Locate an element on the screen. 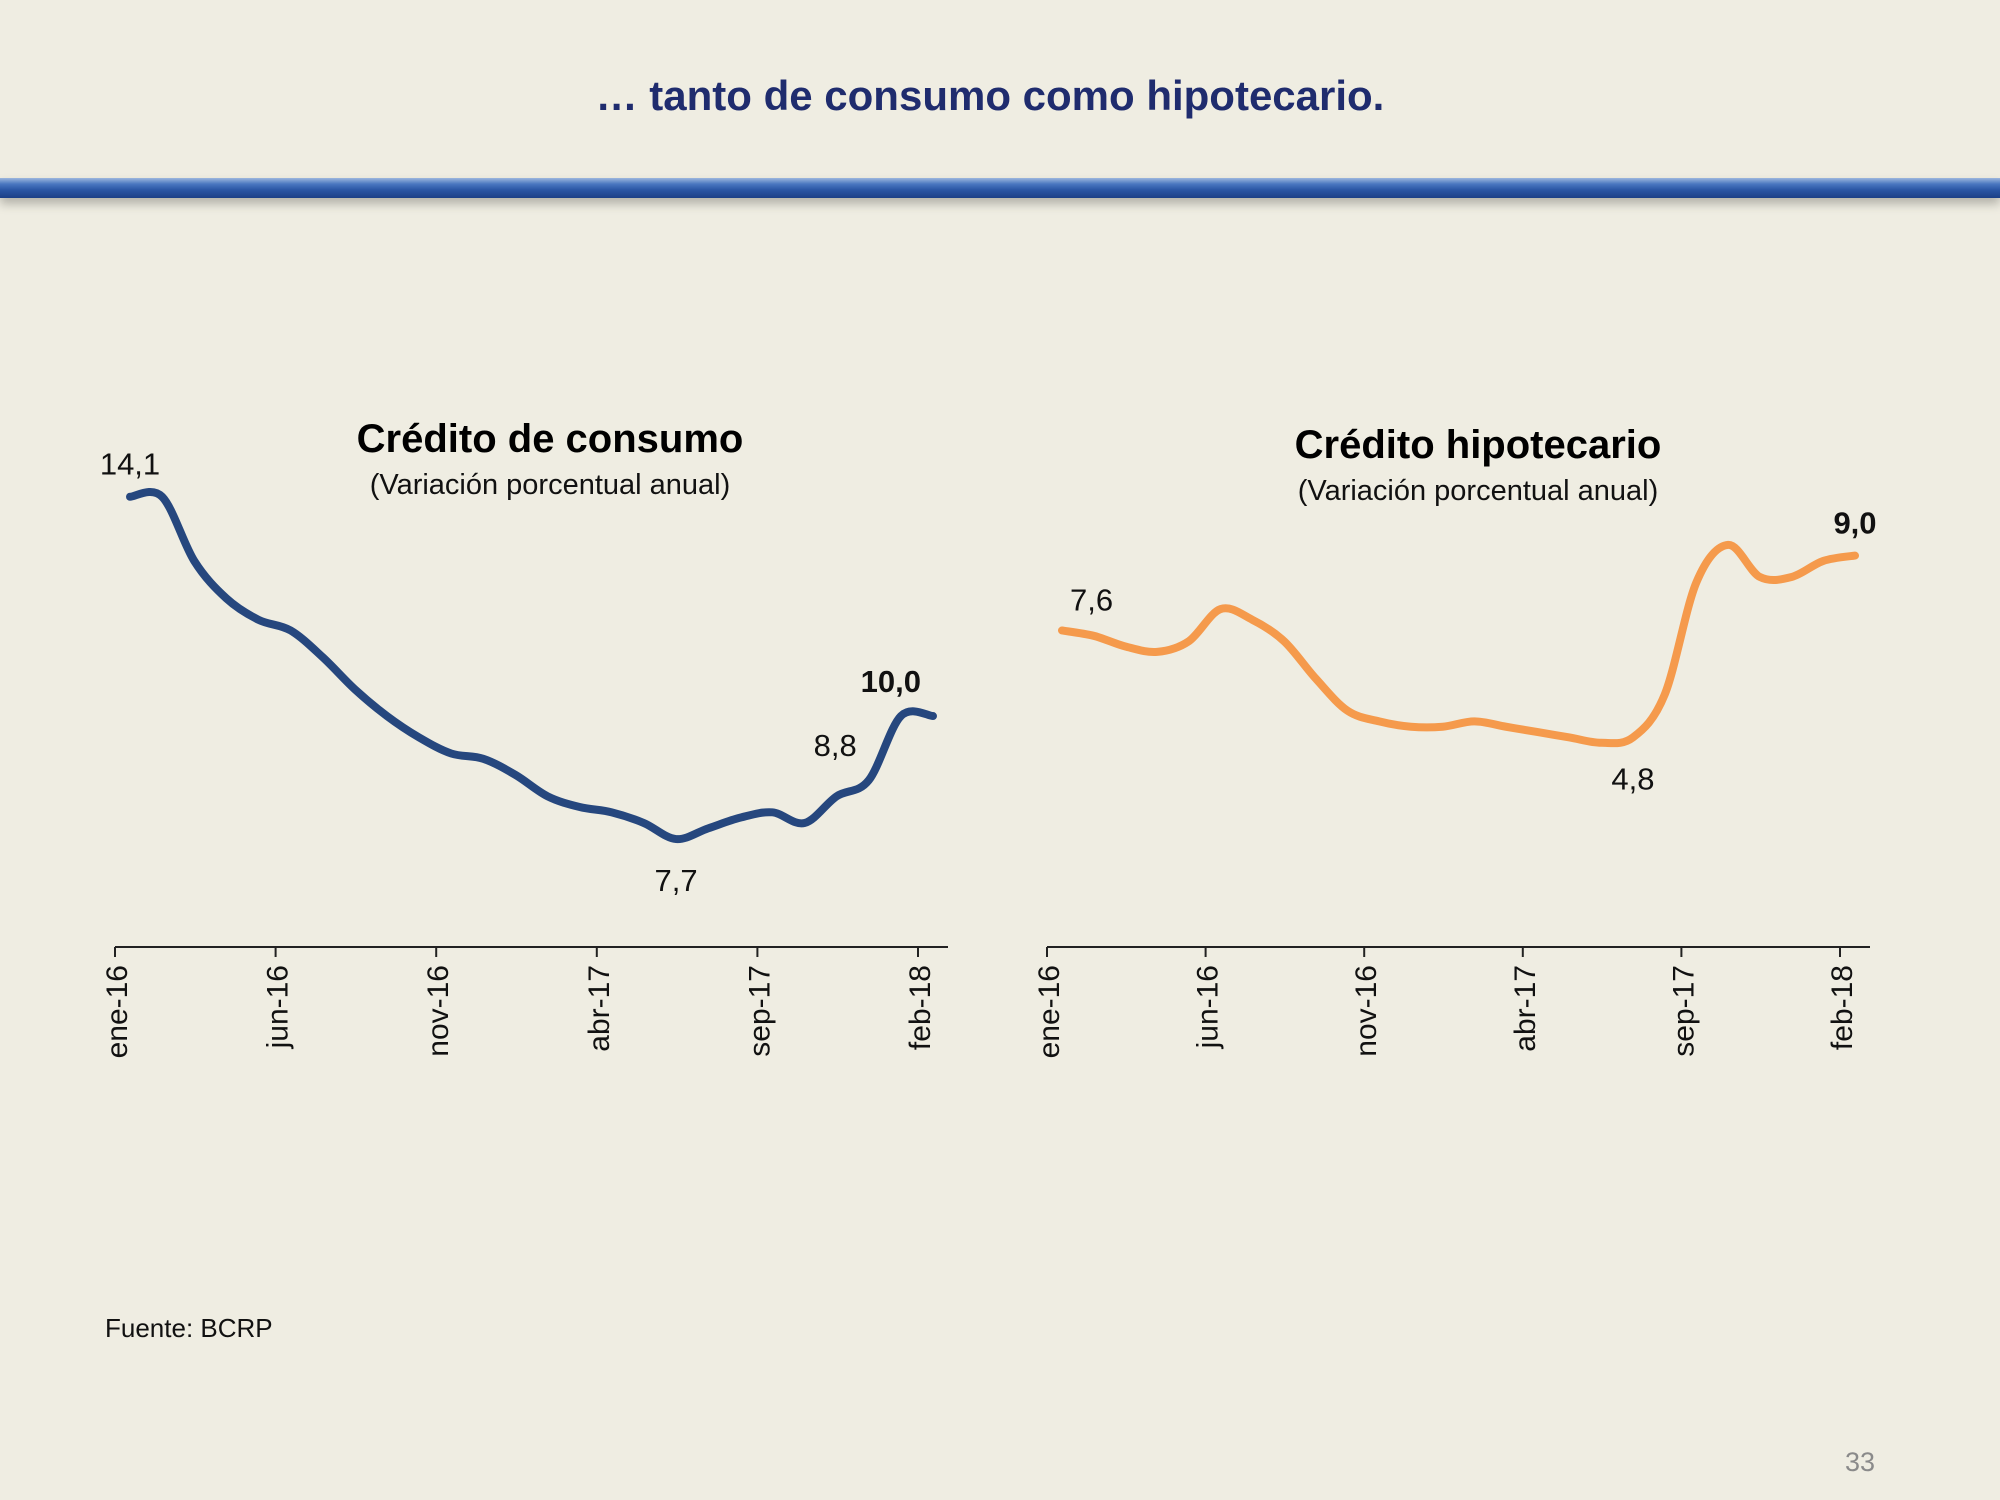 The image size is (2000, 1500). mortgage-chart-subtitle: (Variación porcentual anual) is located at coordinates (1478, 491).